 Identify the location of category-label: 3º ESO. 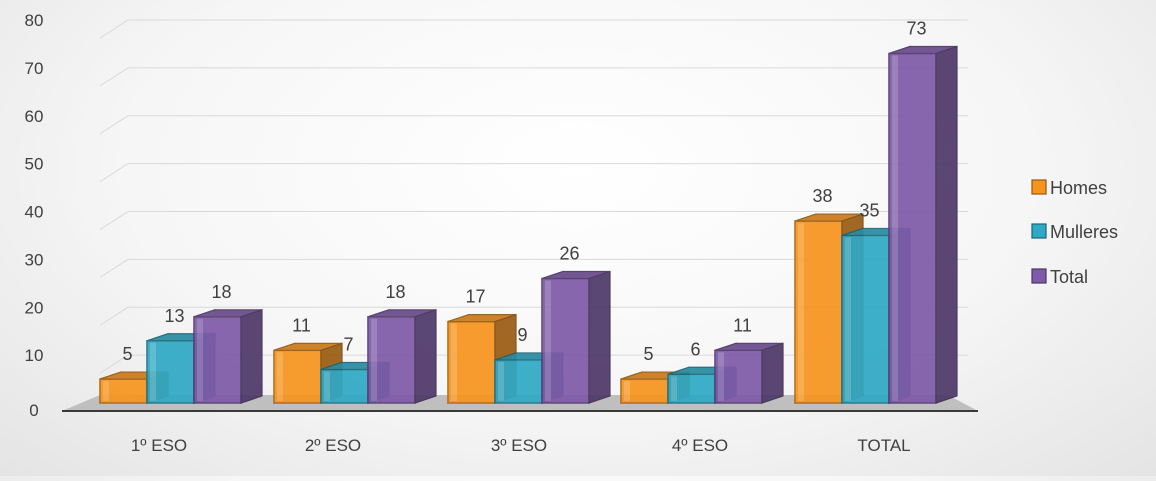
(519, 445).